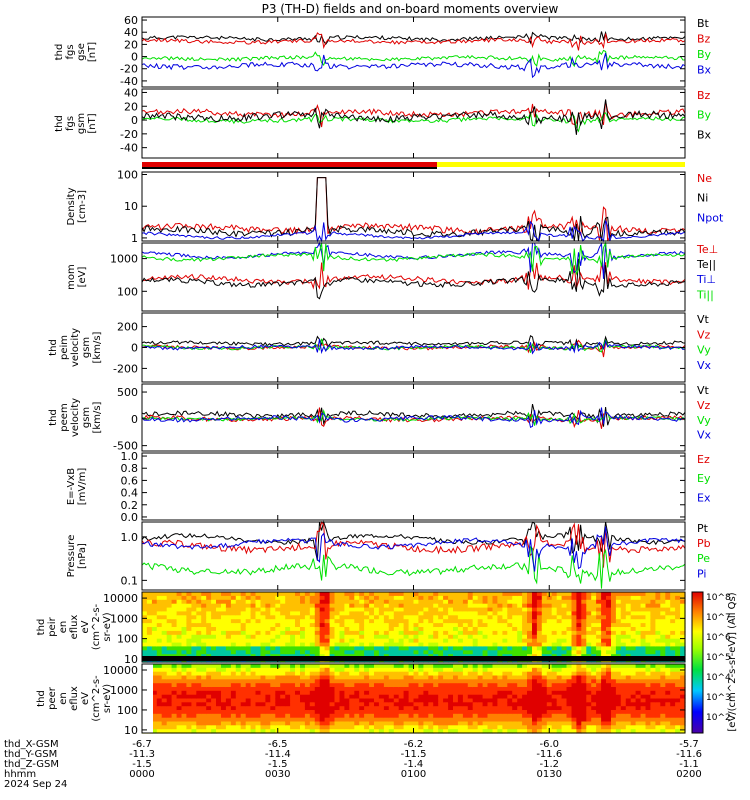  What do you see at coordinates (71, 277) in the screenshot?
I see `y-axis-label-line: mom` at bounding box center [71, 277].